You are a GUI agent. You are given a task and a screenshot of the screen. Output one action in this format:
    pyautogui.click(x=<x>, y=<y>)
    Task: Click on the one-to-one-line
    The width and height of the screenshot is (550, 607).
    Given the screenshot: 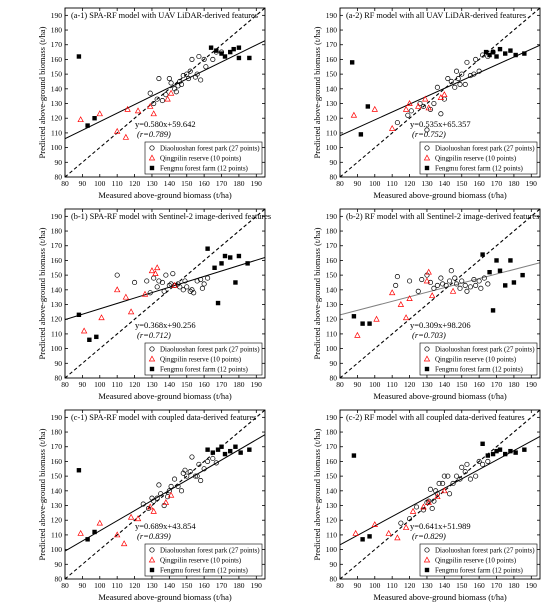 What is the action you would take?
    pyautogui.click(x=165, y=494)
    